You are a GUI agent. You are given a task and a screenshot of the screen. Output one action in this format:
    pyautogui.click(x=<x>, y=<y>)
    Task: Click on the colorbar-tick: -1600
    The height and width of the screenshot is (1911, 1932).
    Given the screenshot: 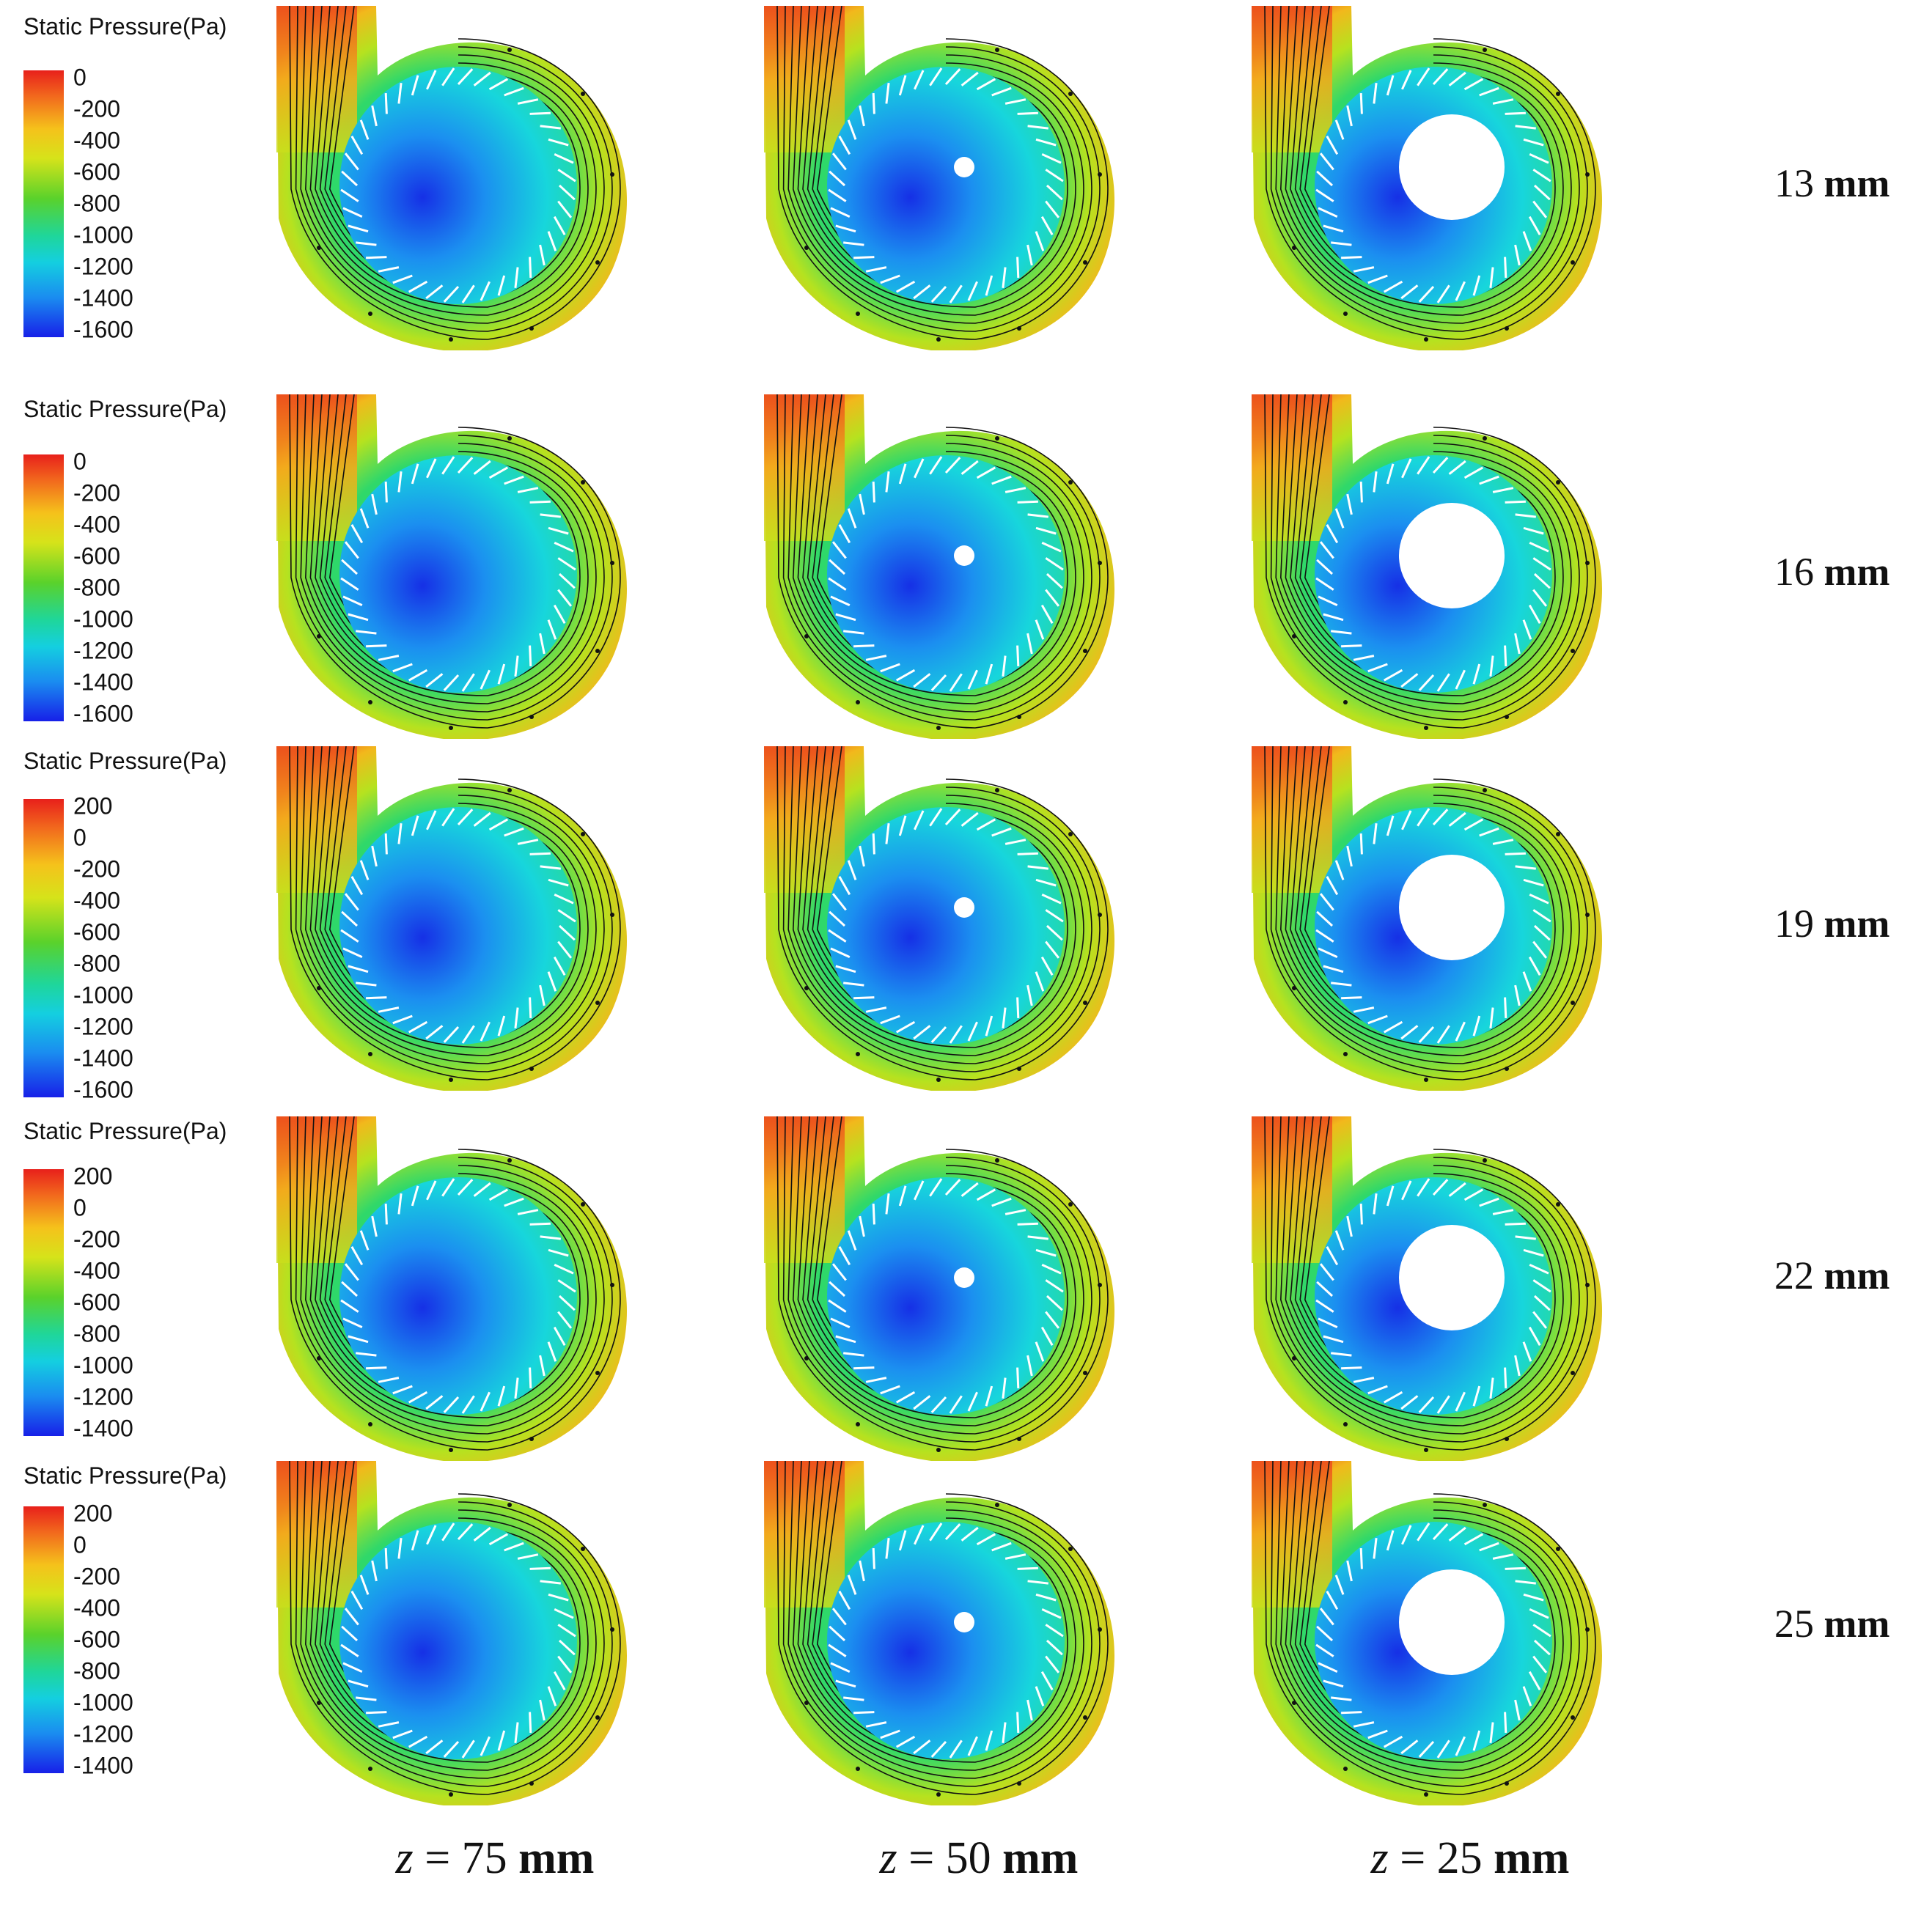 What is the action you would take?
    pyautogui.click(x=103, y=1089)
    